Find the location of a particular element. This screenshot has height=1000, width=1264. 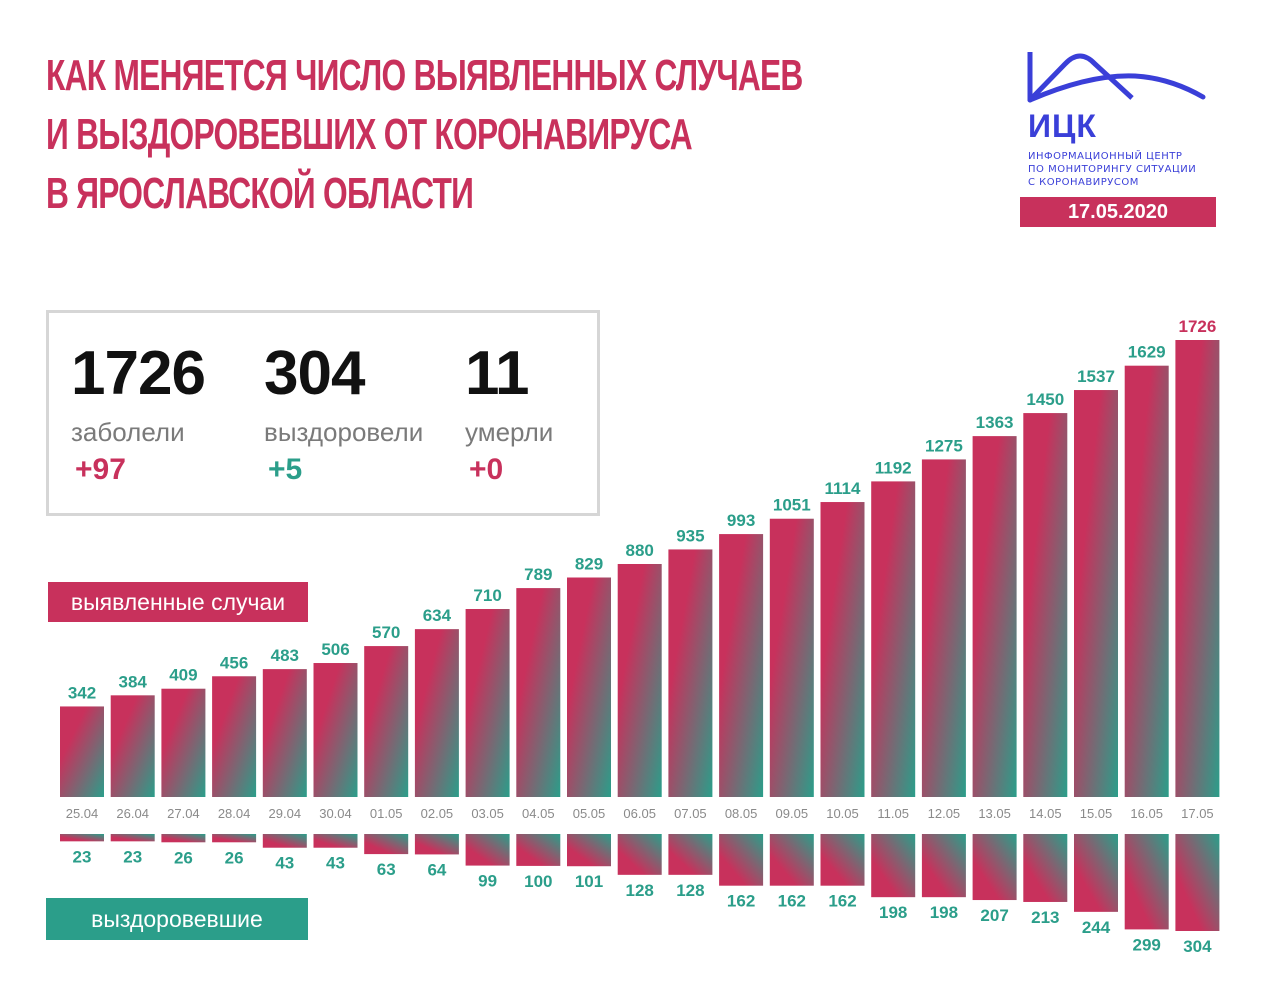

cases-value-label: 1629 is located at coordinates (1147, 352).